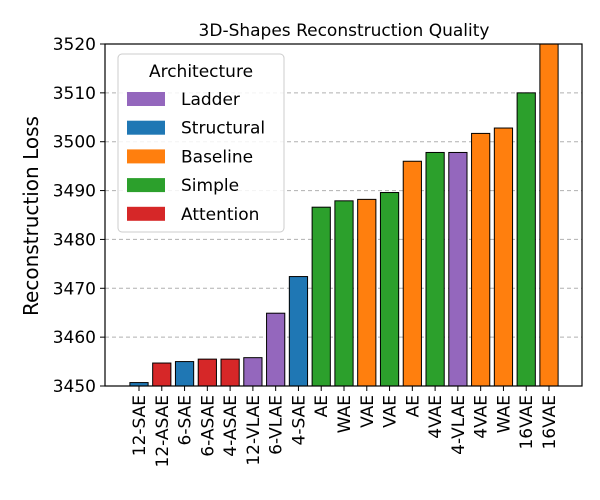 The image size is (600, 500). I want to click on legend-entries: Ladder Structural Baseline Simple Attention, so click(196, 157).